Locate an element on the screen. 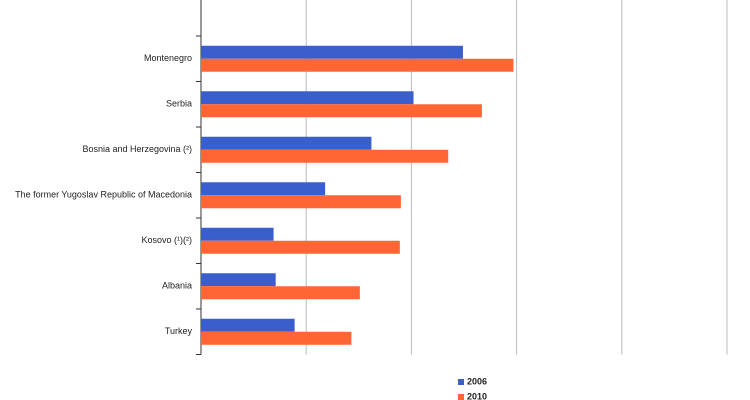 Image resolution: width=750 pixels, height=400 pixels. category-label: Montenegro is located at coordinates (168, 58).